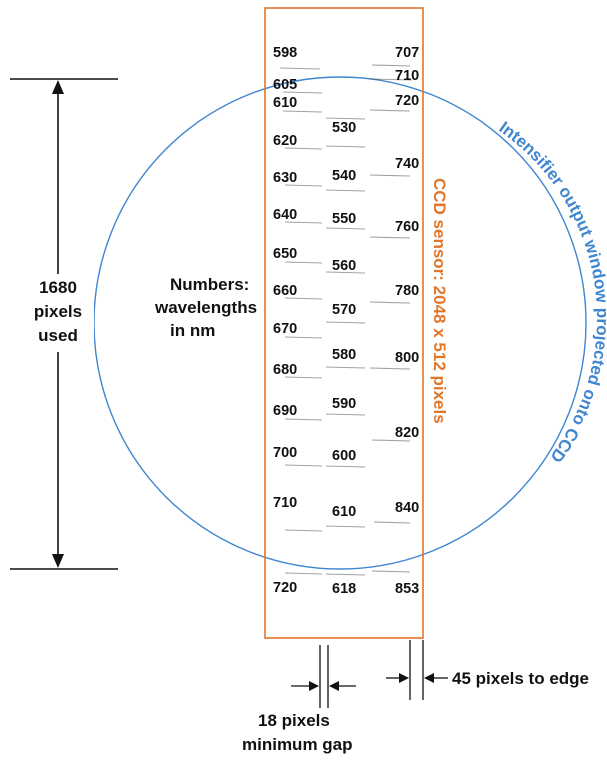 This screenshot has height=760, width=607. What do you see at coordinates (58, 561) in the screenshot?
I see `arrow-down-icon` at bounding box center [58, 561].